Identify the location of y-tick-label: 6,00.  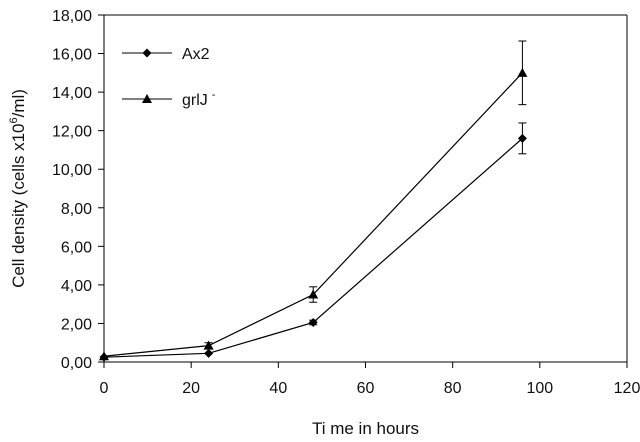
(76, 247).